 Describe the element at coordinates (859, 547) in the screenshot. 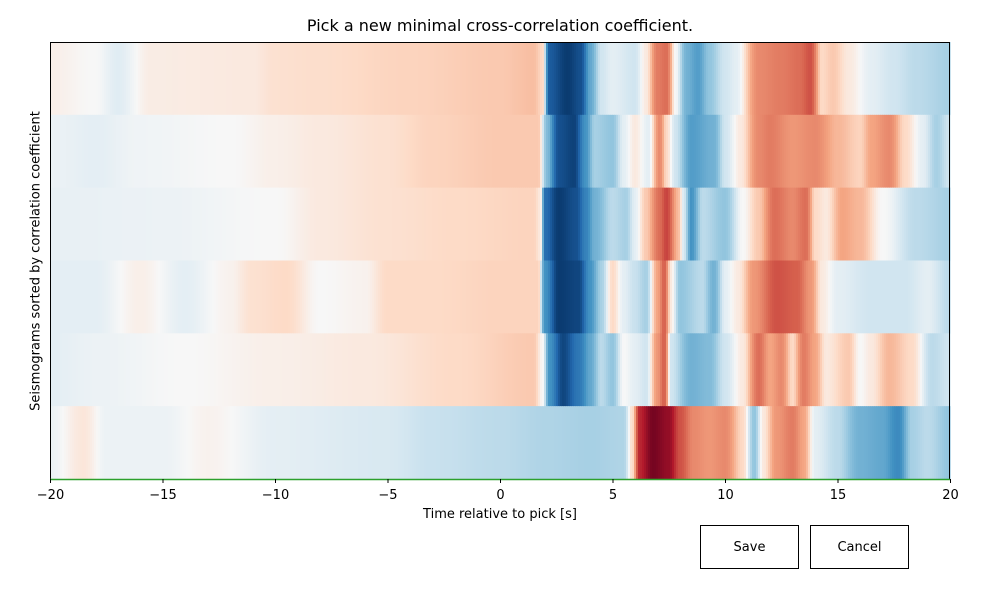

I see `cancel-button: Cancel` at that location.